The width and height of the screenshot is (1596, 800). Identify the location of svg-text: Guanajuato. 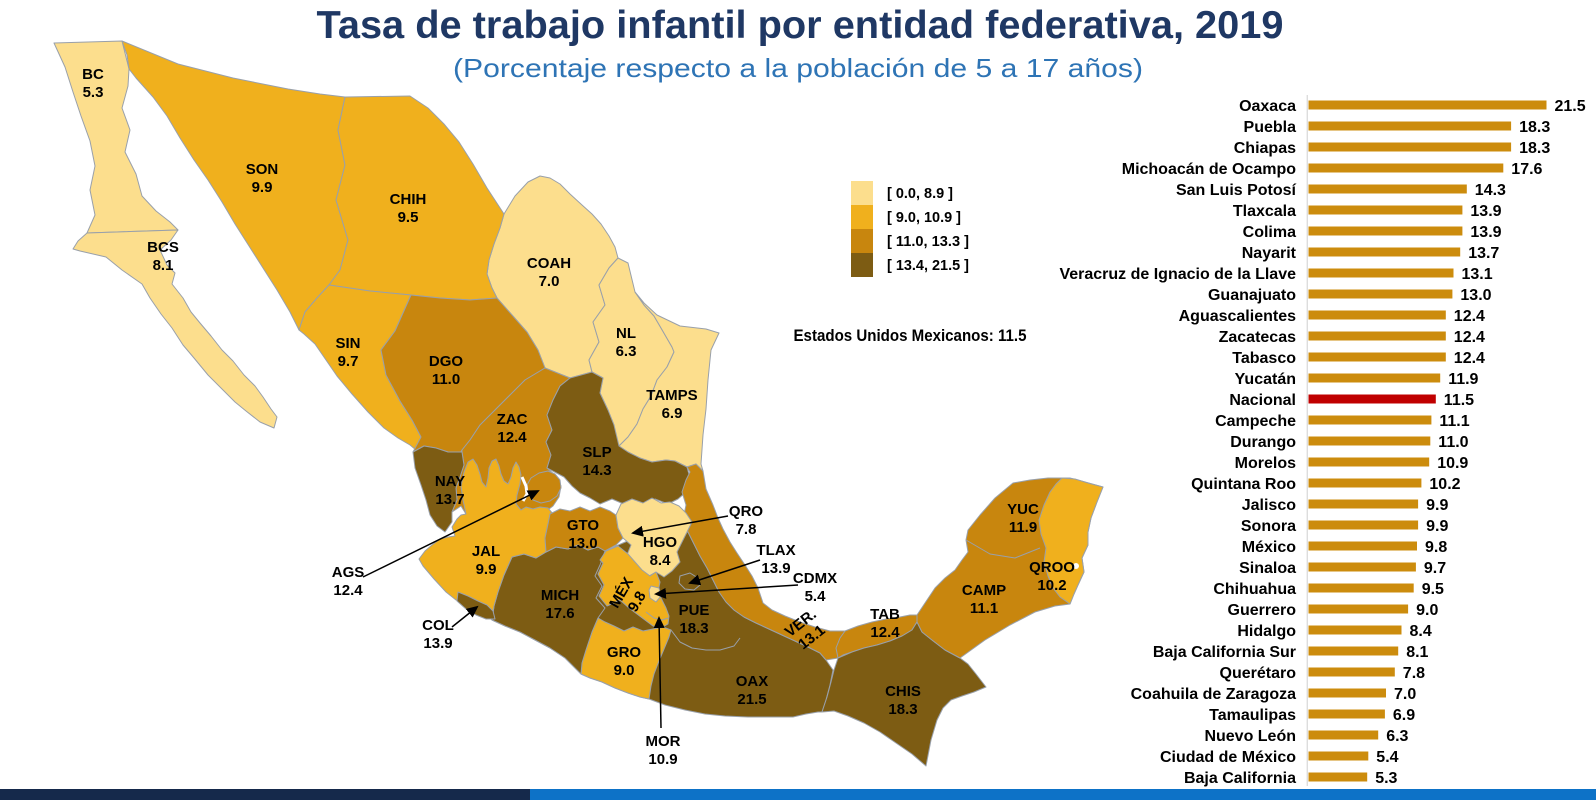
(1252, 295).